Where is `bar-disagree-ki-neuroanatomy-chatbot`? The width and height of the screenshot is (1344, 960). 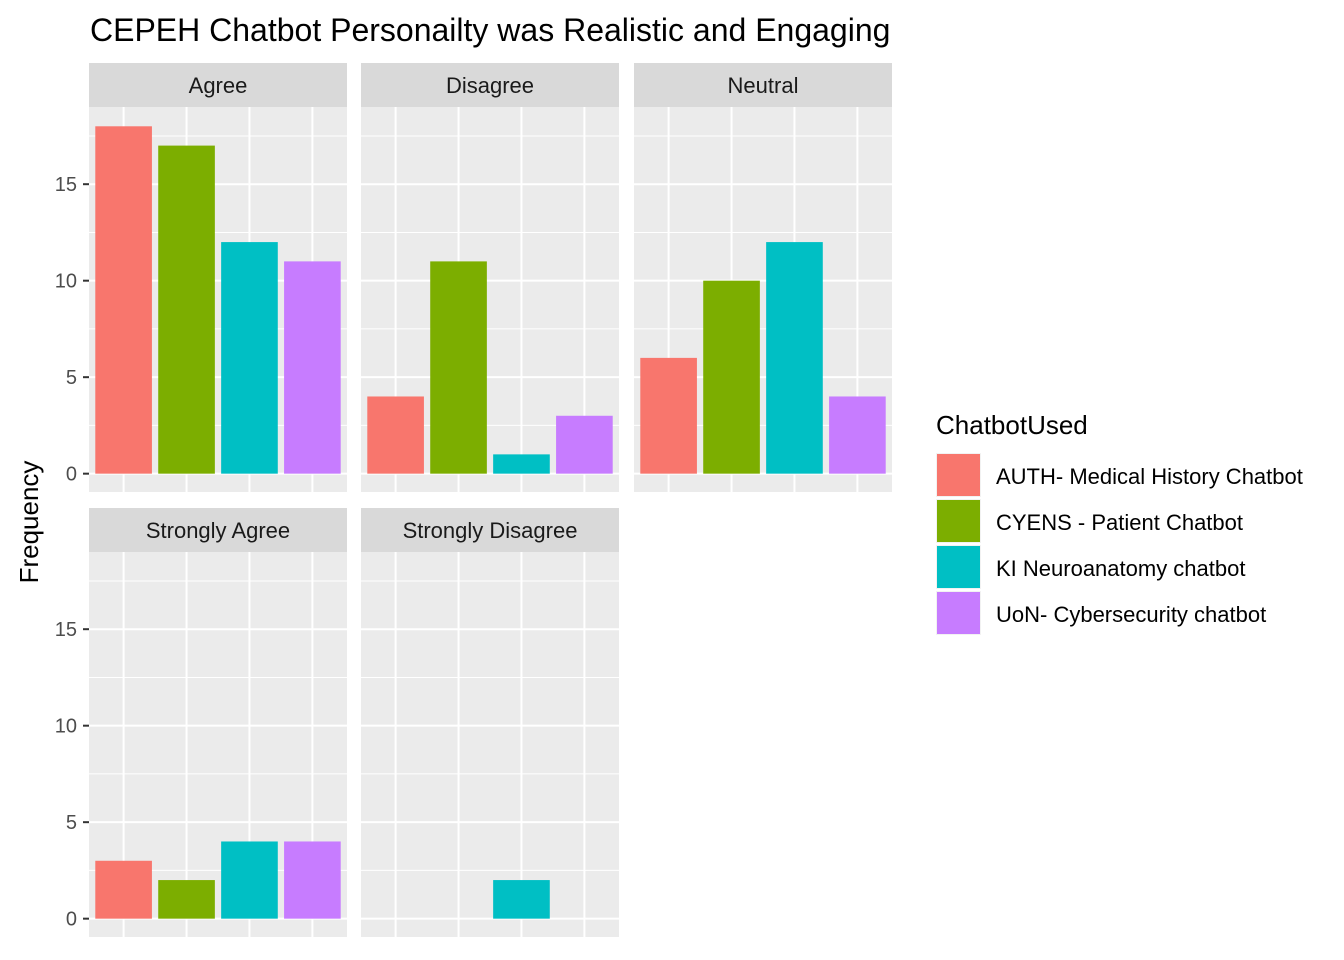
bar-disagree-ki-neuroanatomy-chatbot is located at coordinates (521, 464).